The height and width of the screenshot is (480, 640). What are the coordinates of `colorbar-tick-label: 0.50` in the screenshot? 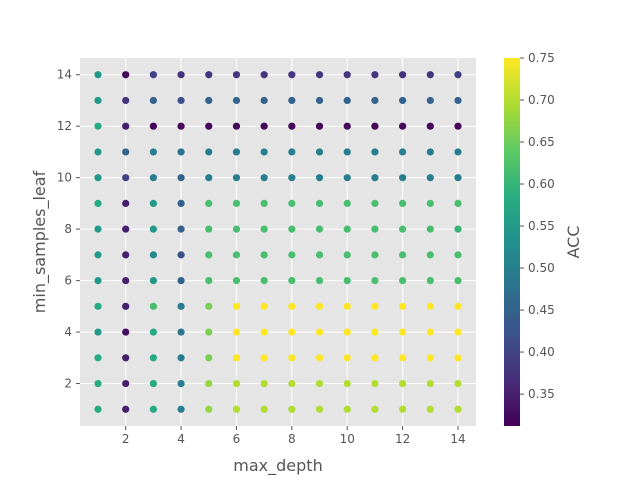 It's located at (541, 268).